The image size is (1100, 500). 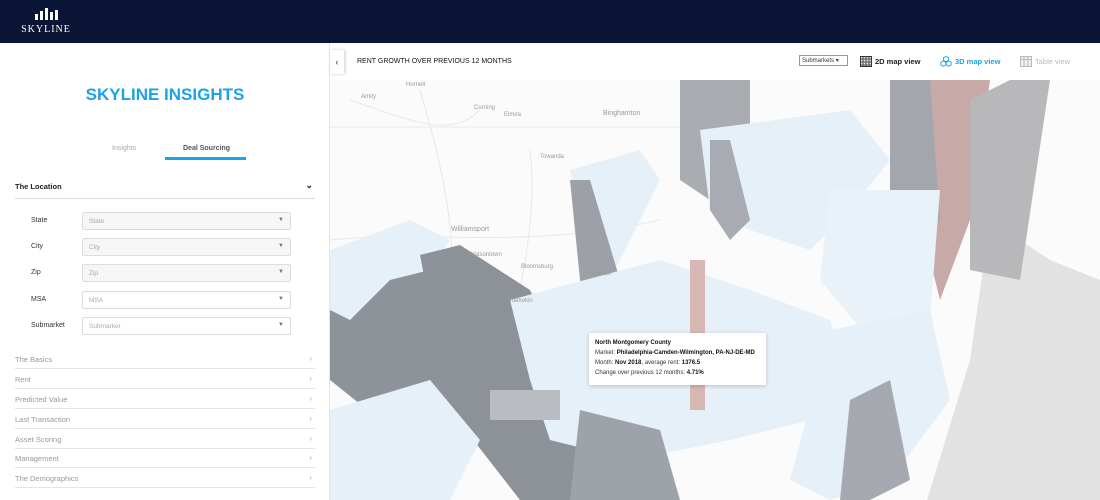 I want to click on rent-value: 1376.5, so click(x=691, y=363).